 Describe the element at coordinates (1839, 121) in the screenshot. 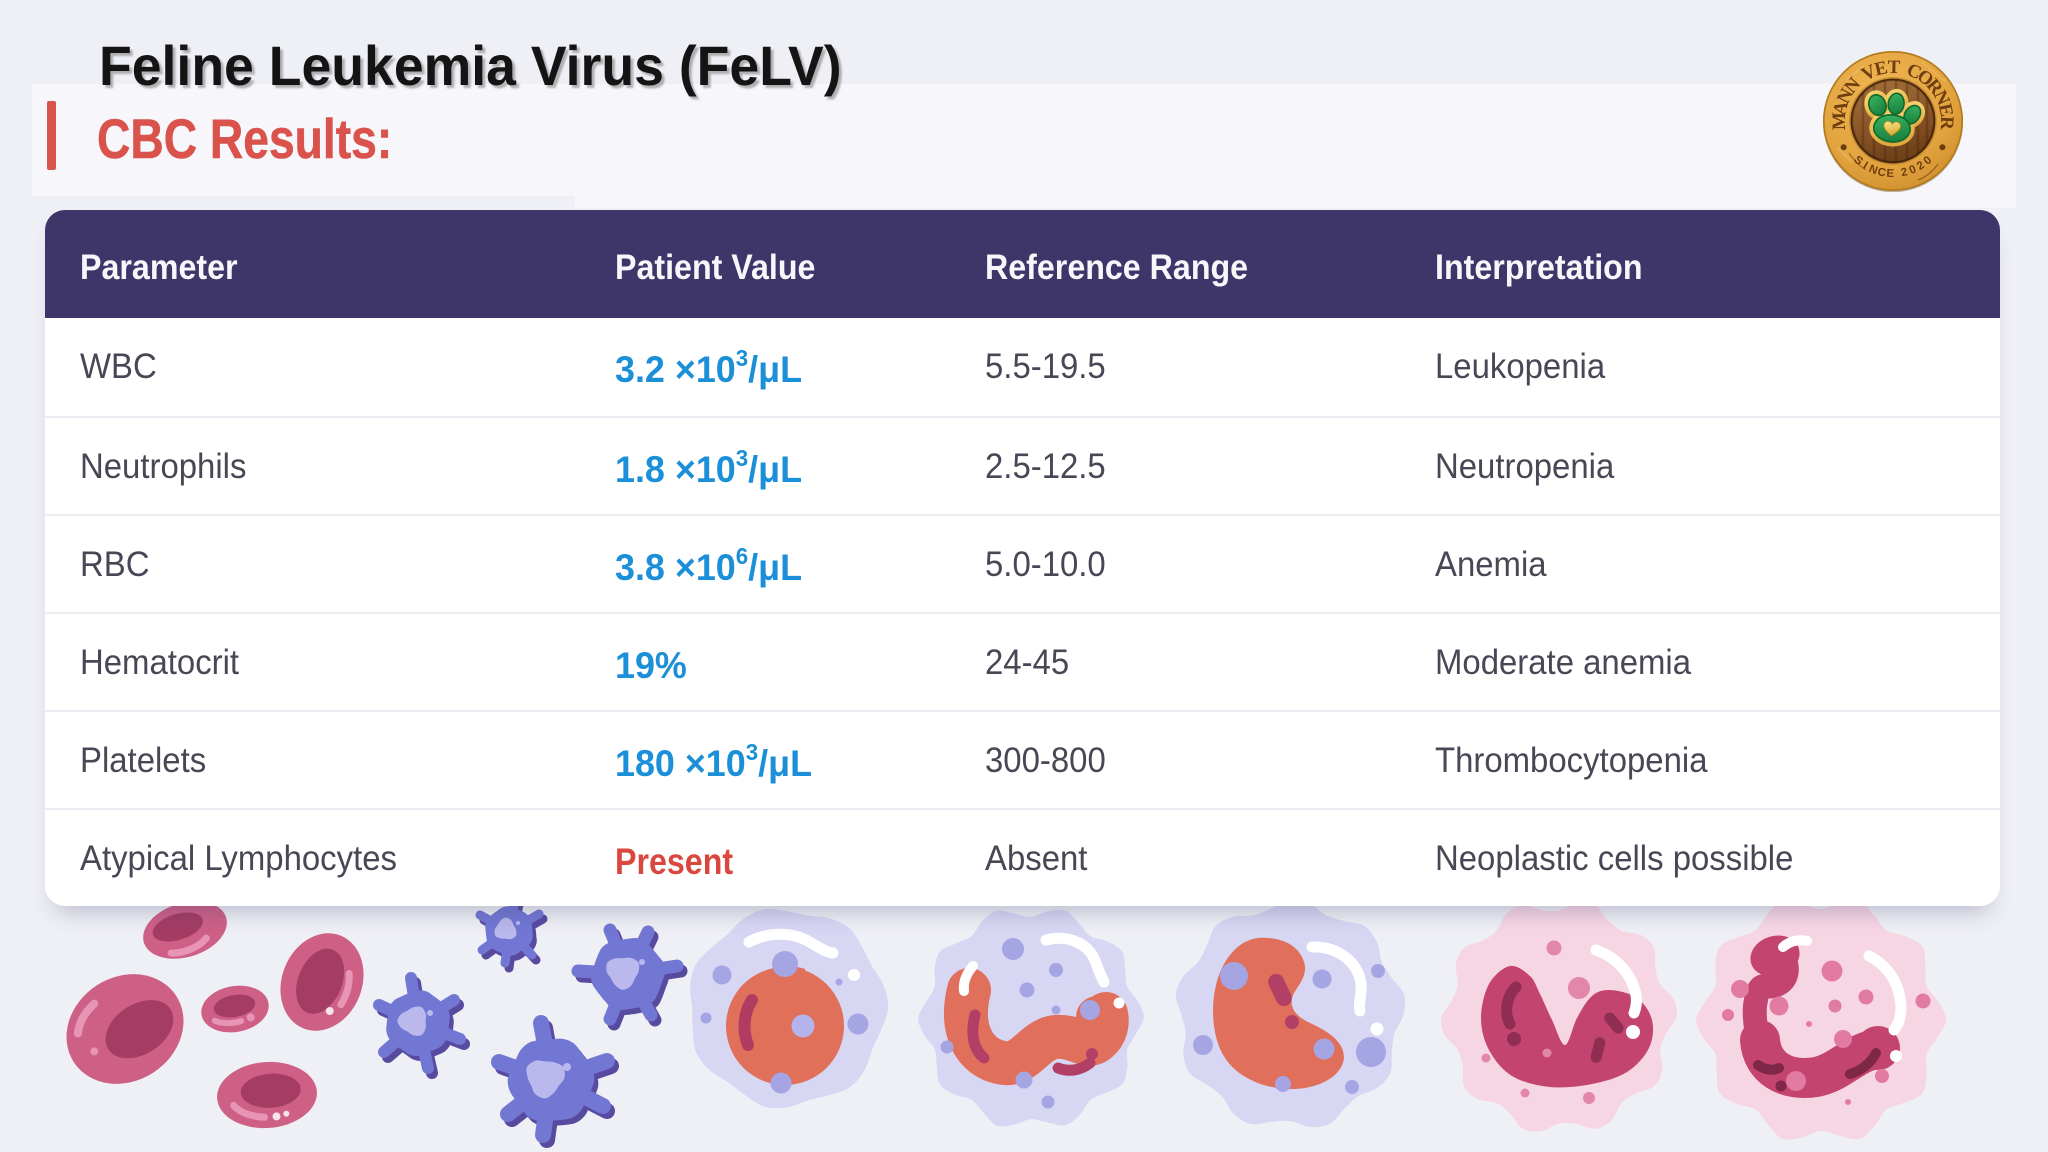

I see `svg-text: M` at that location.